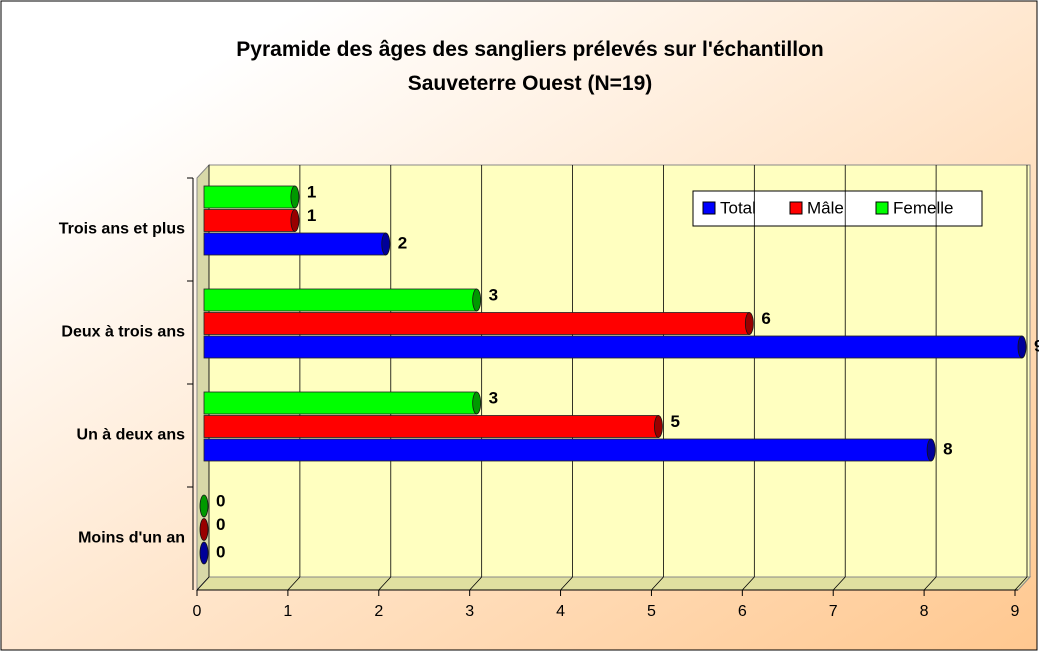 The height and width of the screenshot is (657, 1039). Describe the element at coordinates (197, 611) in the screenshot. I see `x-tick-label: 0` at that location.